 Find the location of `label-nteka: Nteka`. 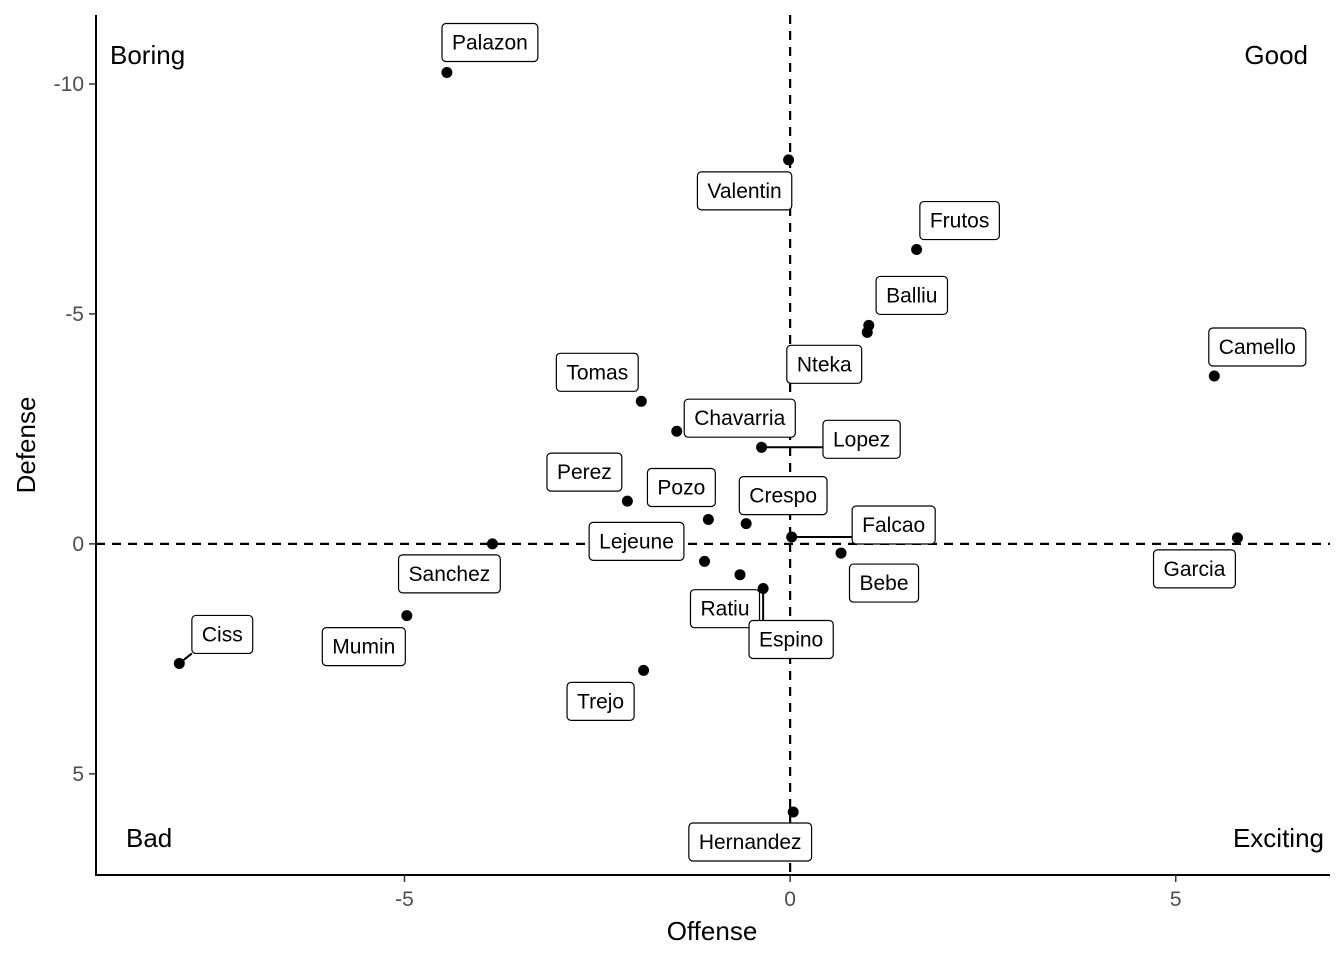

label-nteka: Nteka is located at coordinates (824, 364).